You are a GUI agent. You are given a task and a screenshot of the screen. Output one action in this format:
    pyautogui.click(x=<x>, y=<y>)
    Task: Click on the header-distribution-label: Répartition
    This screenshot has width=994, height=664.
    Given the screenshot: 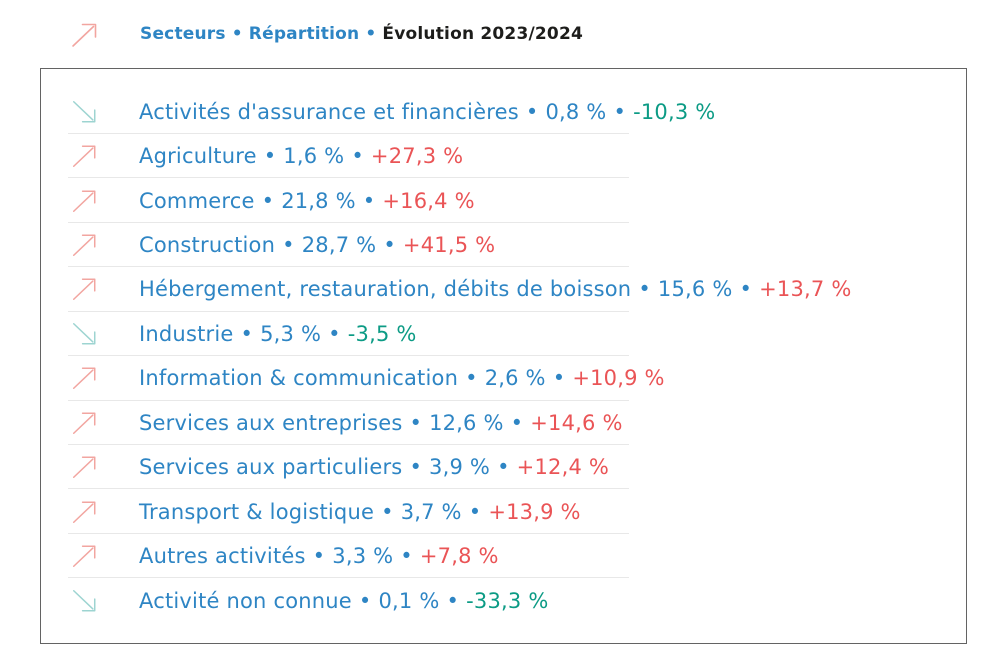 What is the action you would take?
    pyautogui.click(x=304, y=34)
    